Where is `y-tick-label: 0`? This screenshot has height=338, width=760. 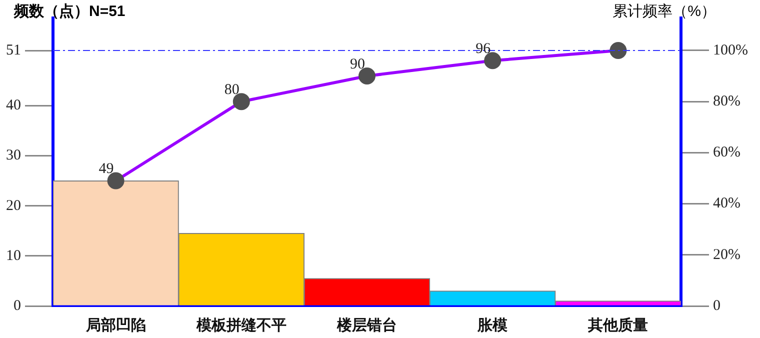
y-tick-label: 0 is located at coordinates (17, 306).